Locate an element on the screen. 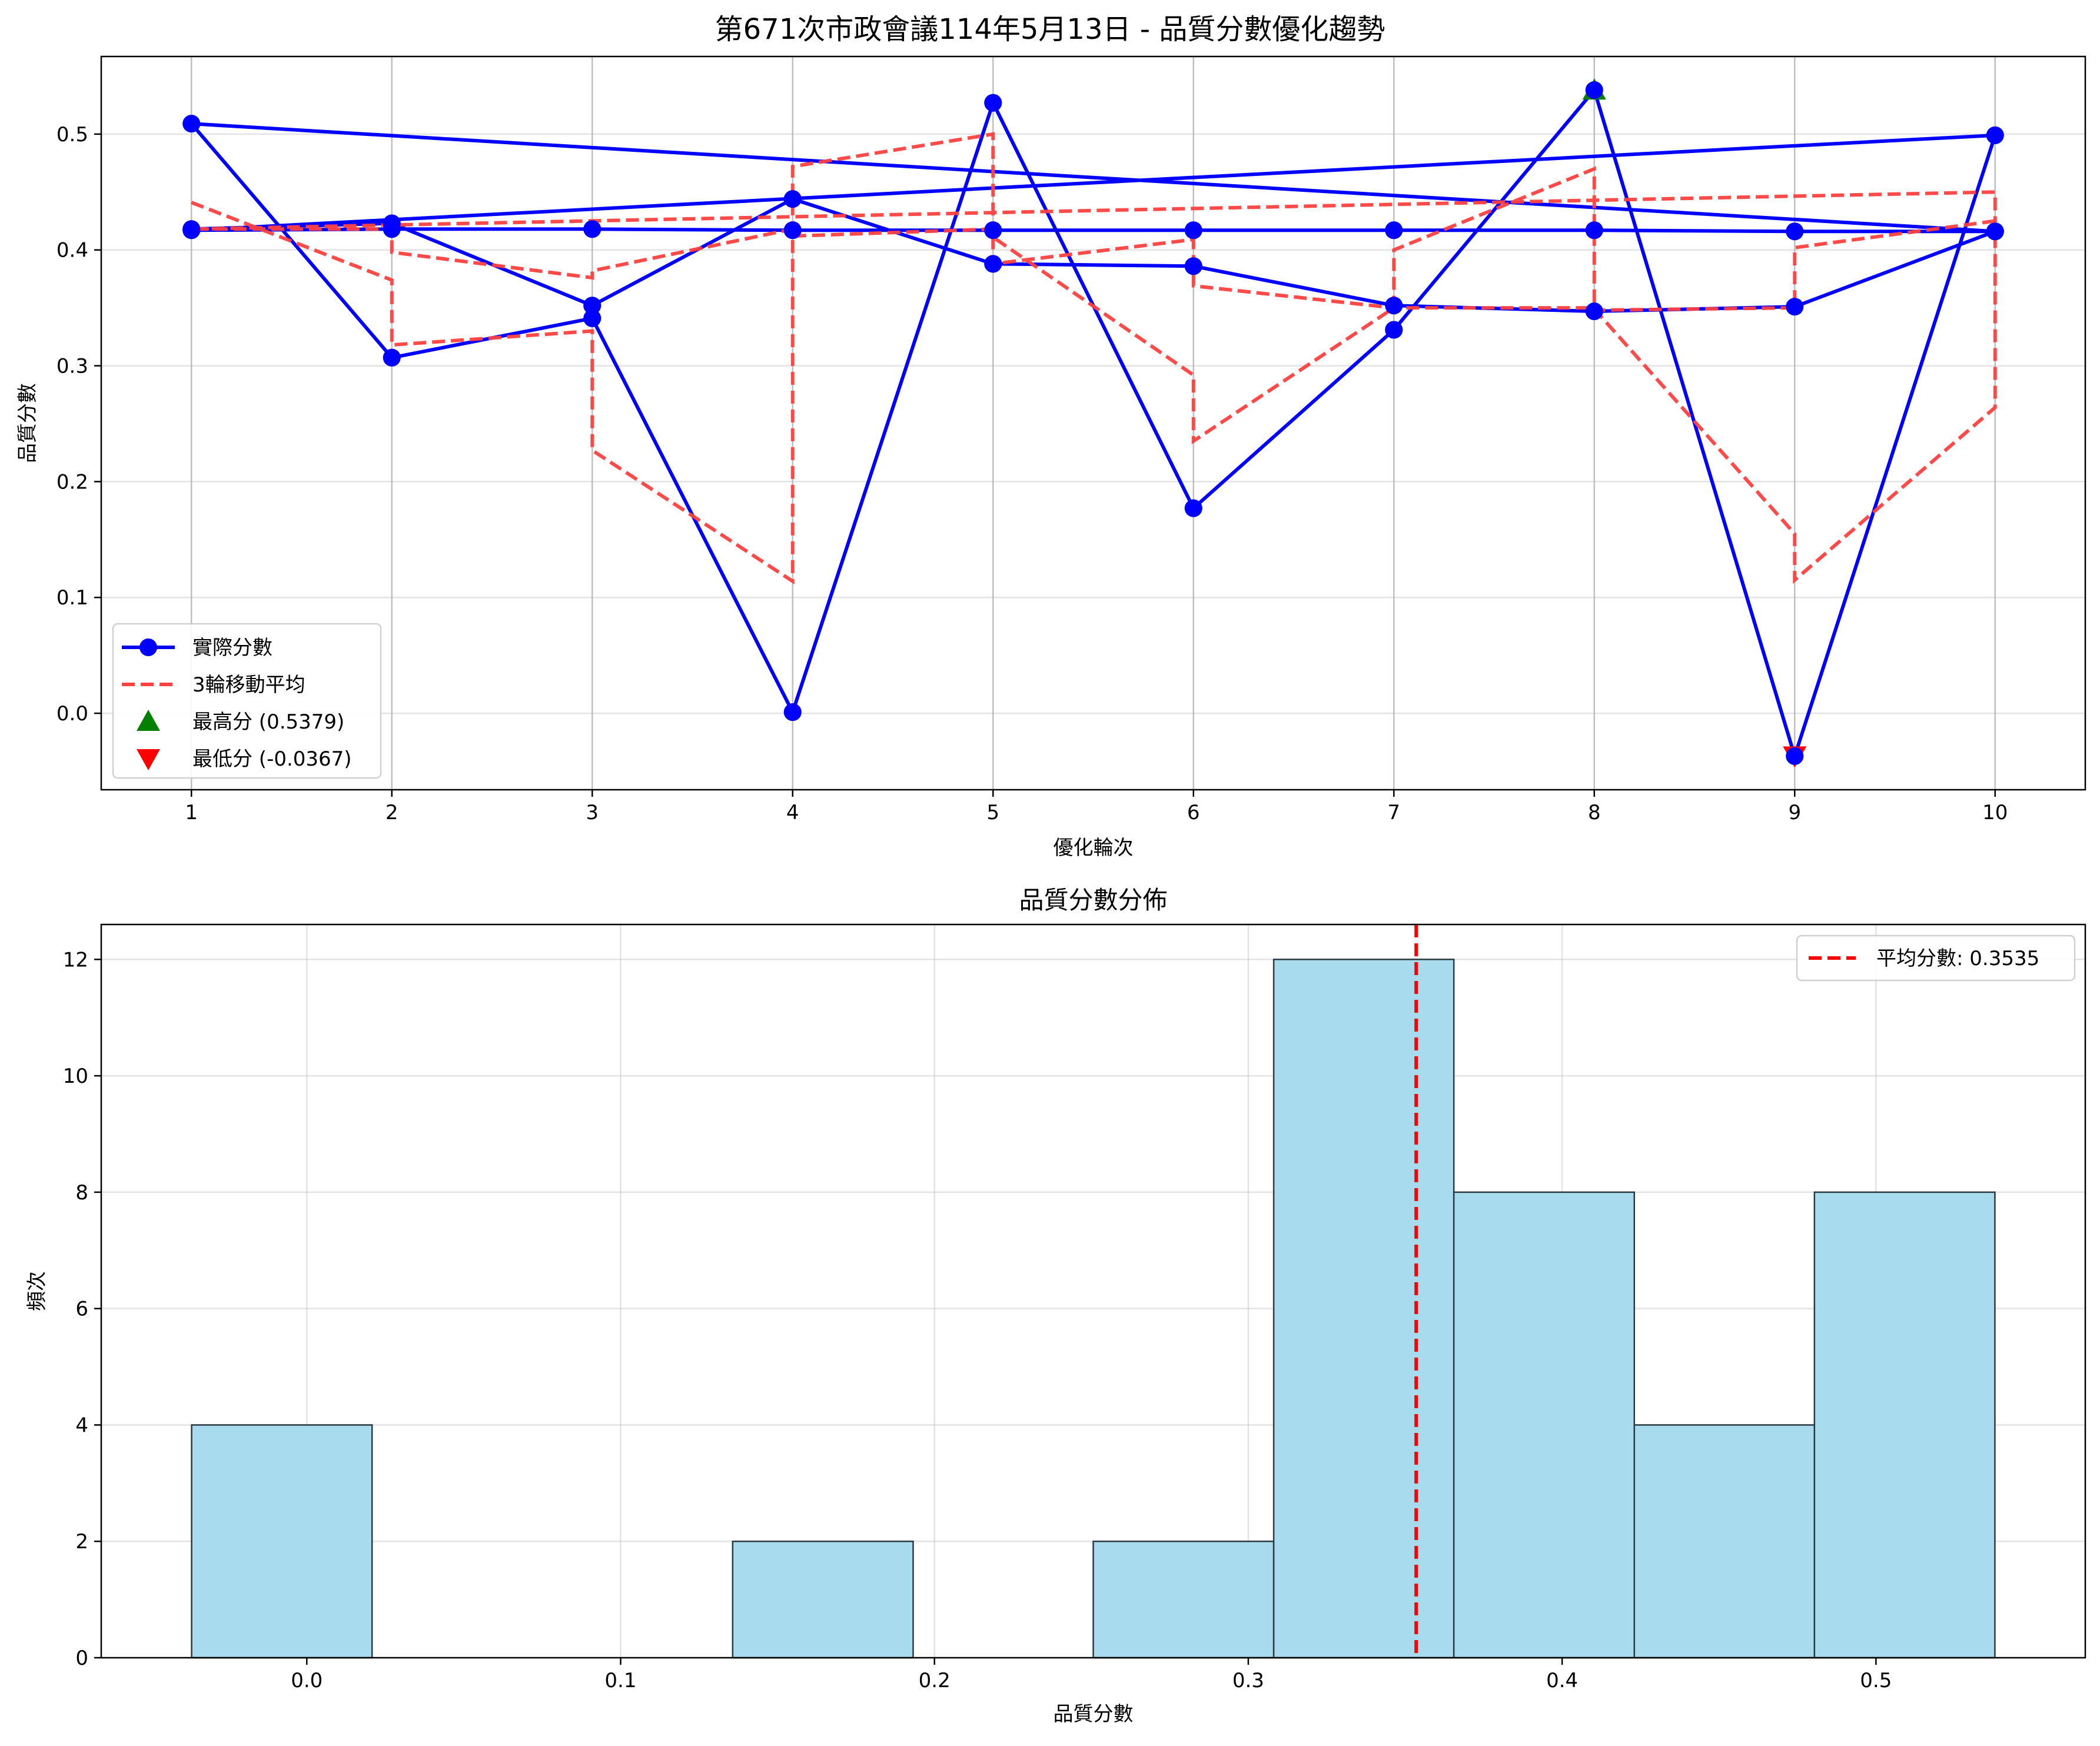 The width and height of the screenshot is (2100, 1746). x-tick-label: 10 is located at coordinates (1995, 812).